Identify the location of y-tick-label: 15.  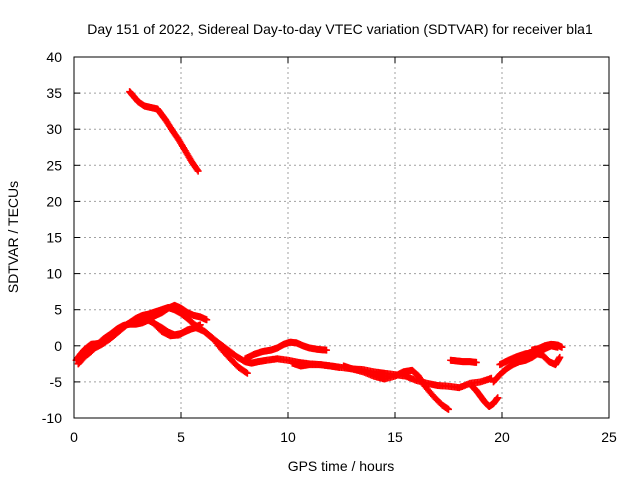
(54, 238).